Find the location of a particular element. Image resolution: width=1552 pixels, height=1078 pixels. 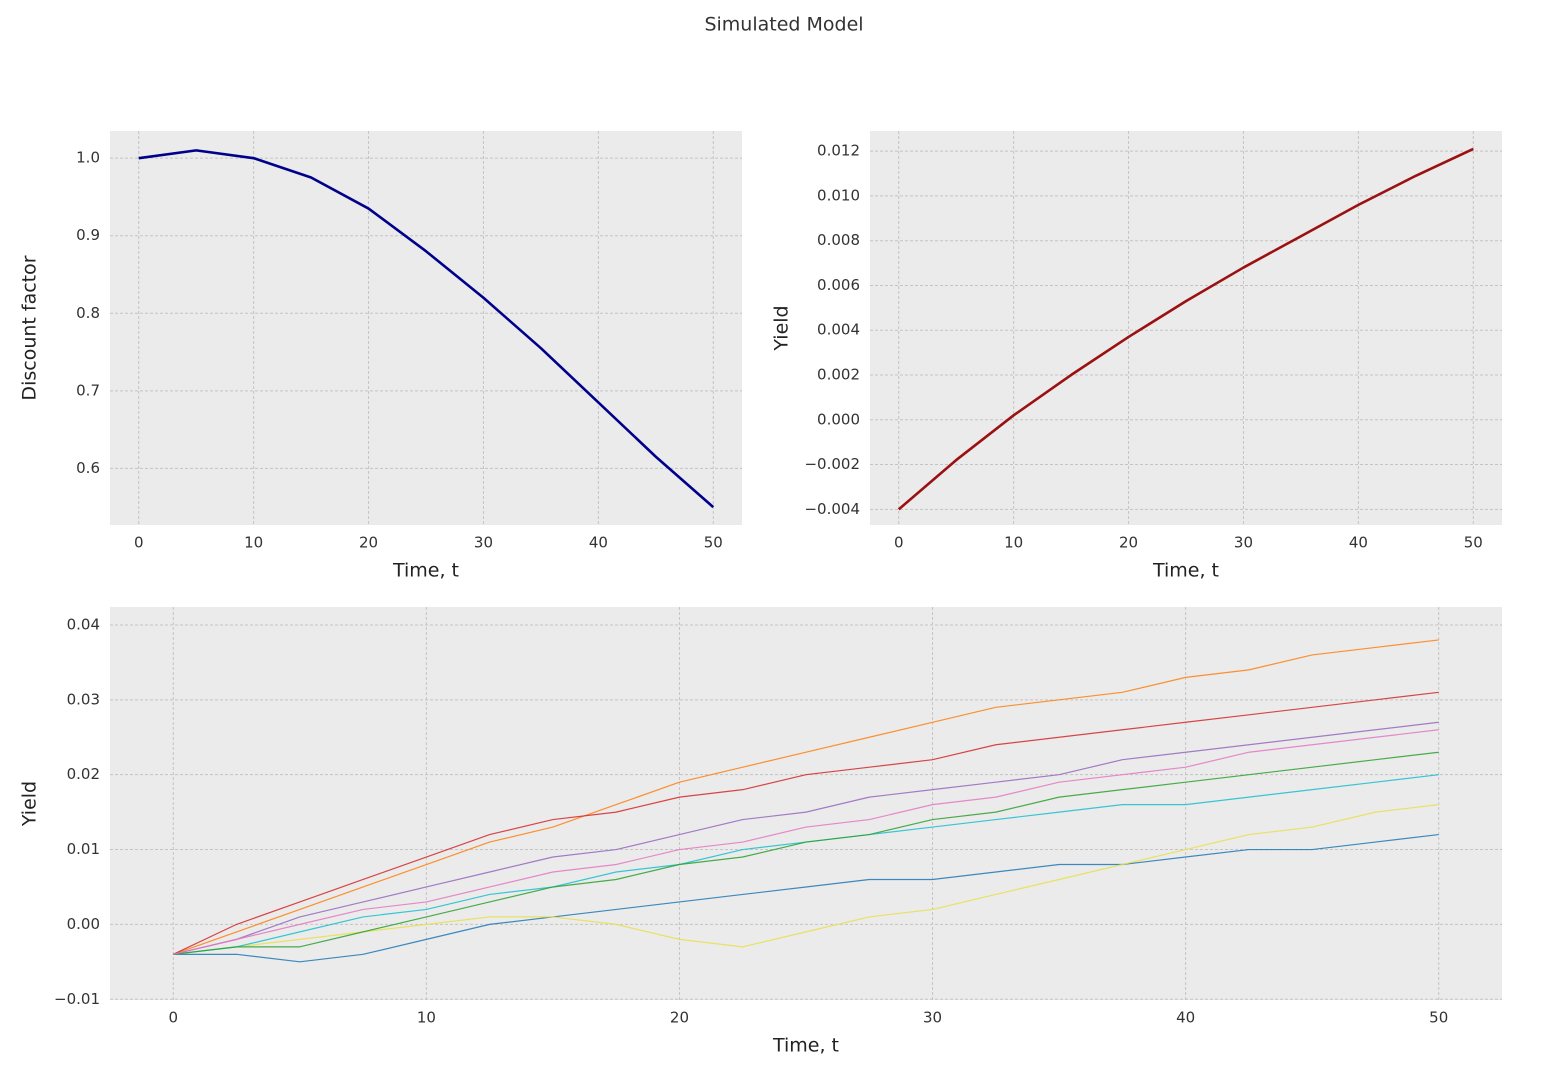

y-tick-label: 0.04 is located at coordinates (83, 624).